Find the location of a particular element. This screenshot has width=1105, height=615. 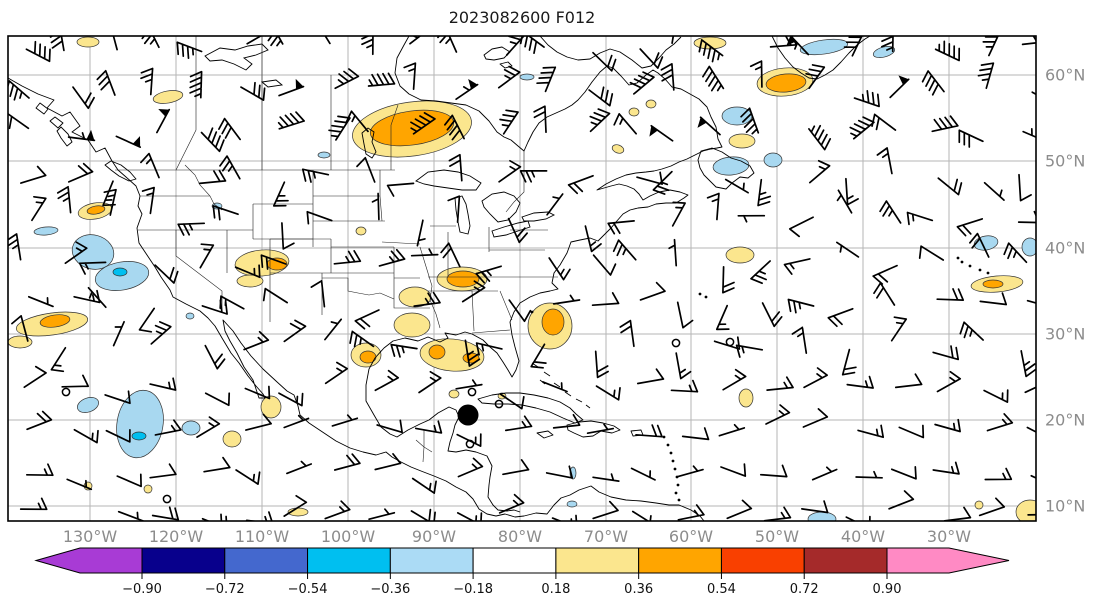

colorbar-tick-label: −0.54 is located at coordinates (307, 589).